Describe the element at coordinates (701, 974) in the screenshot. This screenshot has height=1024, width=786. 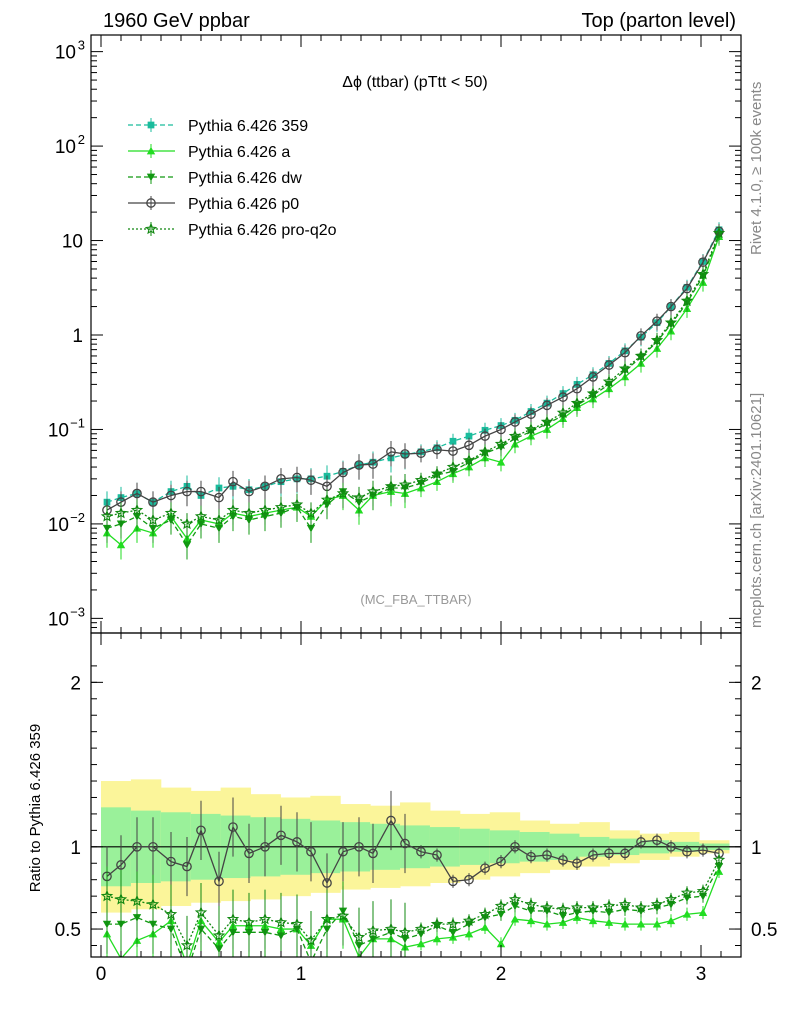
I see `x-tick-label: 3` at that location.